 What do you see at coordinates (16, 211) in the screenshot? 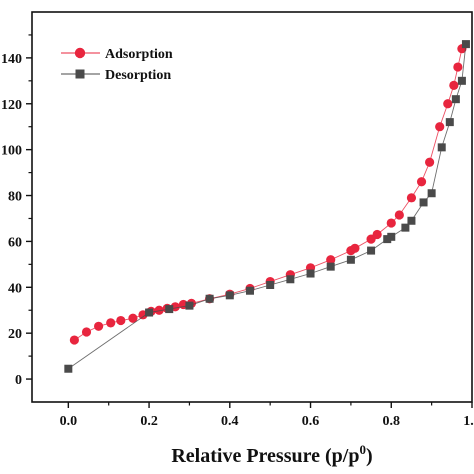
I see `y-axis: 0 20 40 60 80 100 120 140` at bounding box center [16, 211].